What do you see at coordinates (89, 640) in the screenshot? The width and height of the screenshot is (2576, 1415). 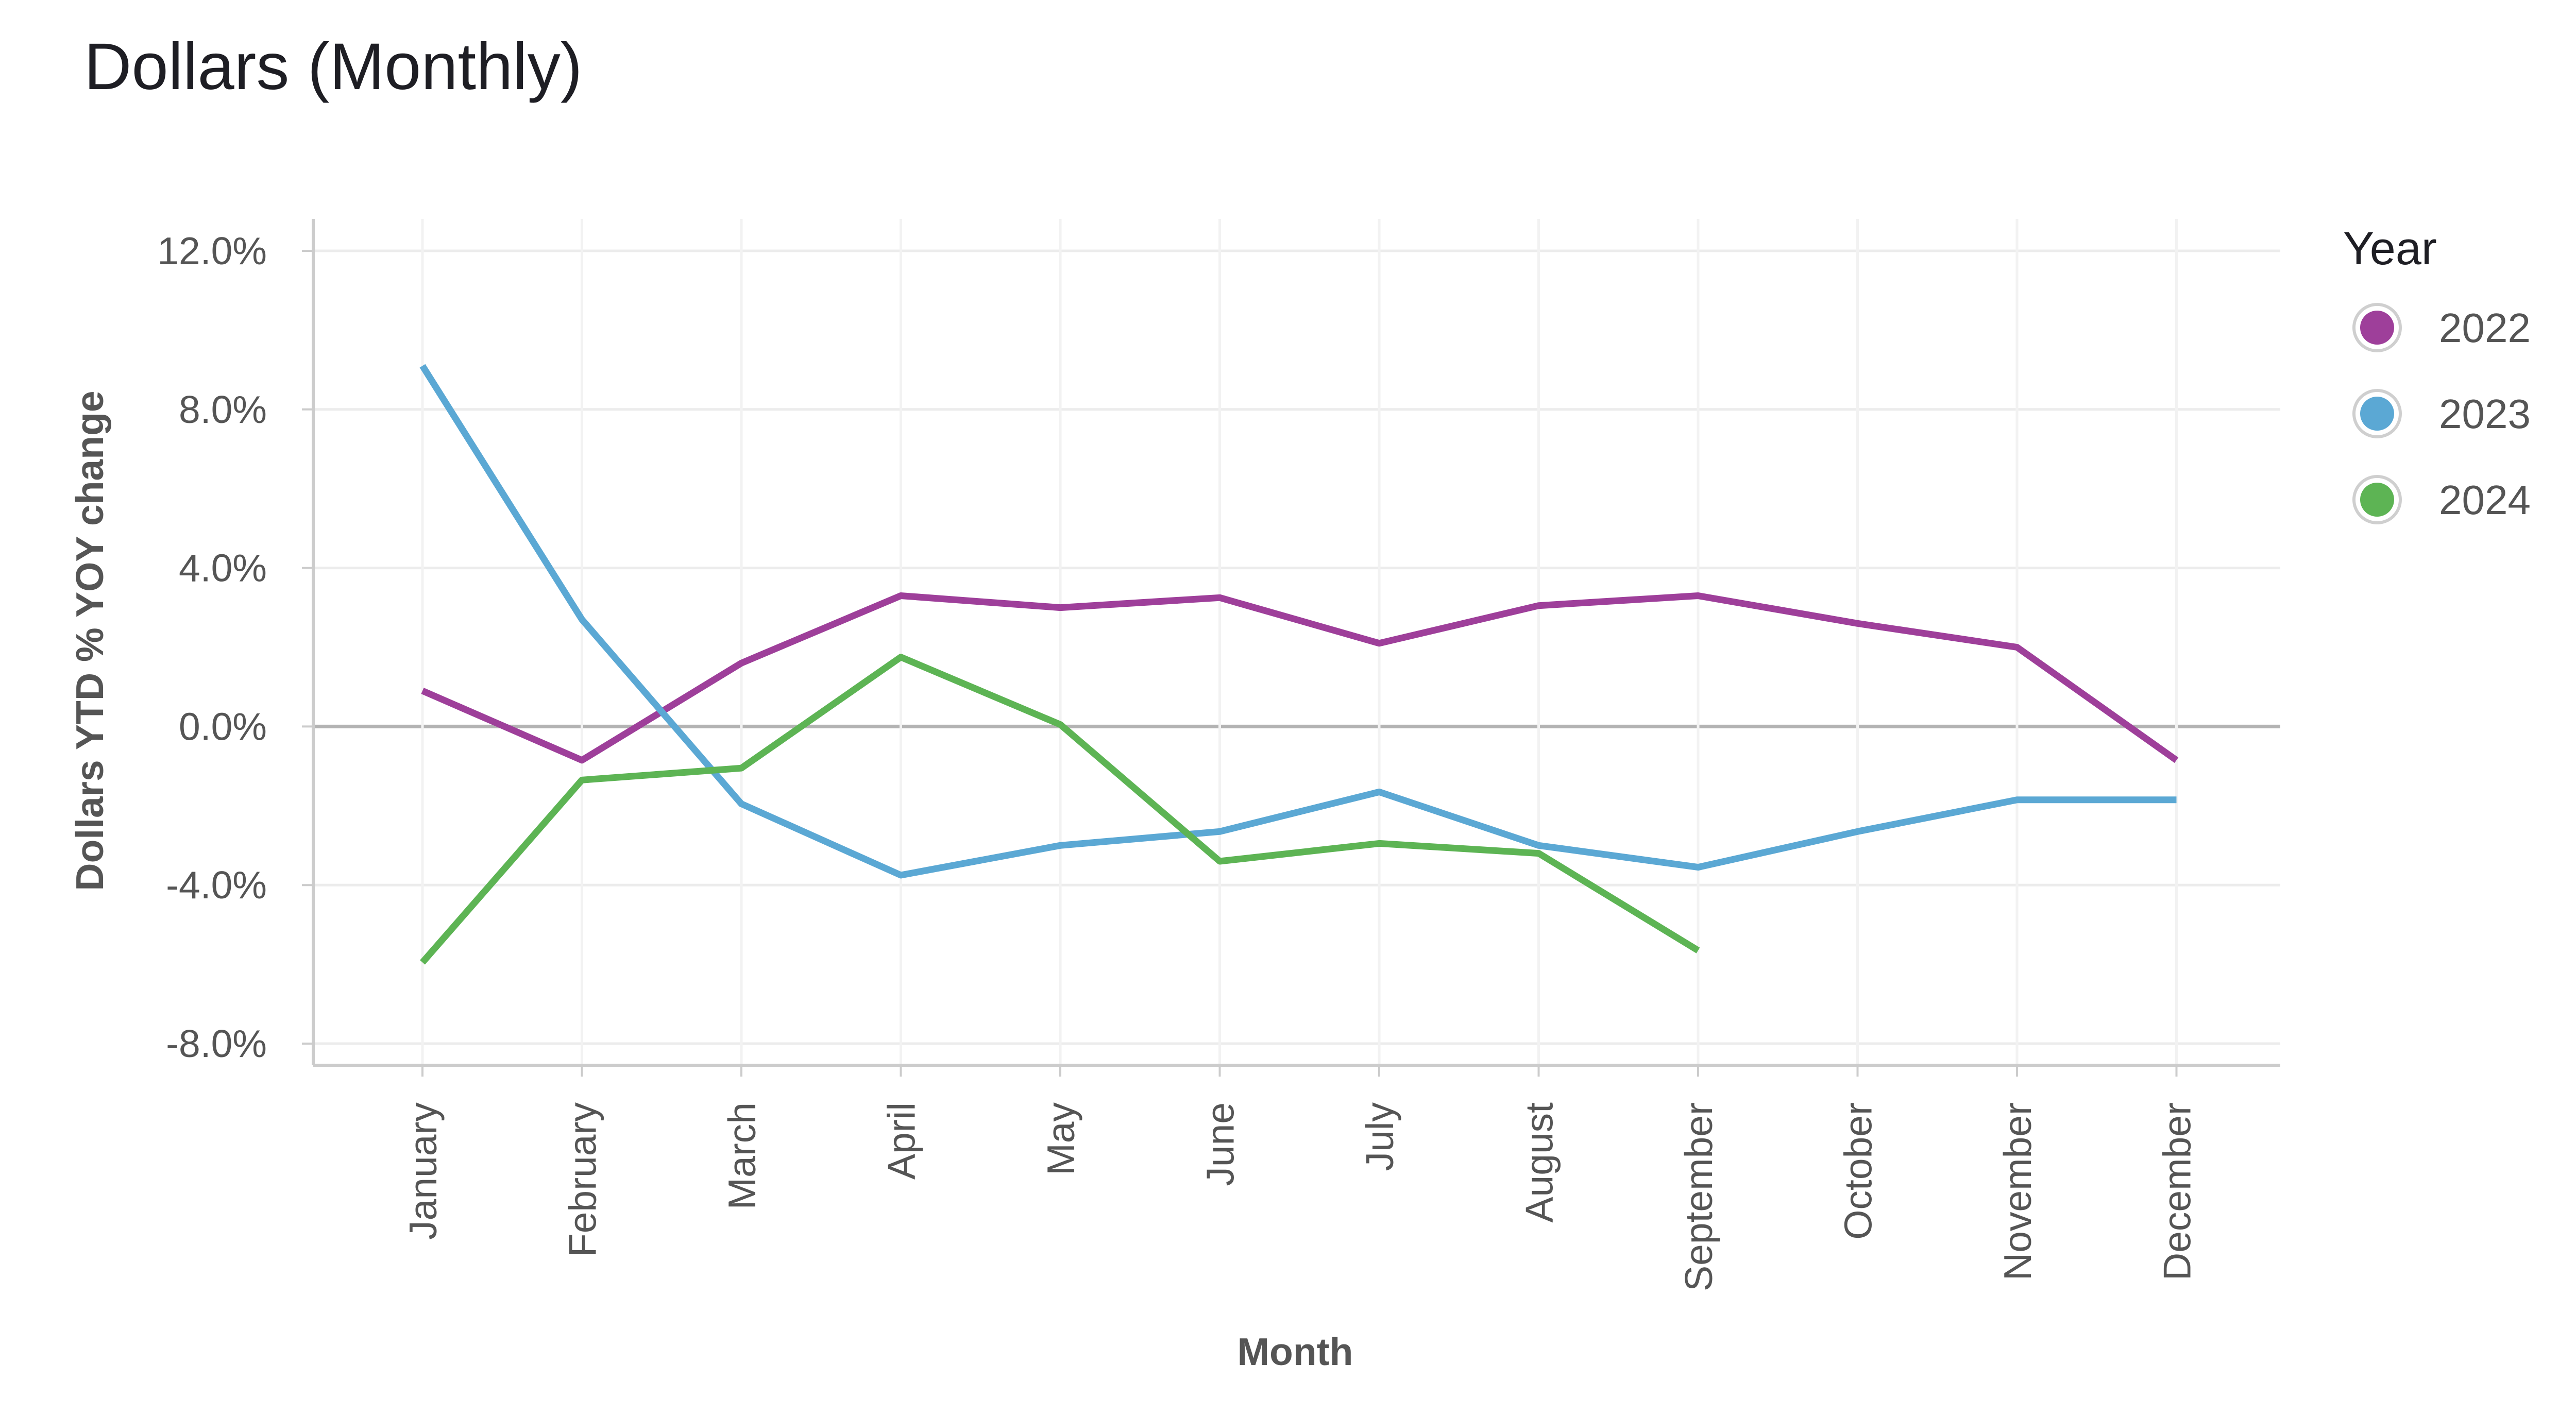 I see `y-axis-title: Dollars YTD % YOY change` at bounding box center [89, 640].